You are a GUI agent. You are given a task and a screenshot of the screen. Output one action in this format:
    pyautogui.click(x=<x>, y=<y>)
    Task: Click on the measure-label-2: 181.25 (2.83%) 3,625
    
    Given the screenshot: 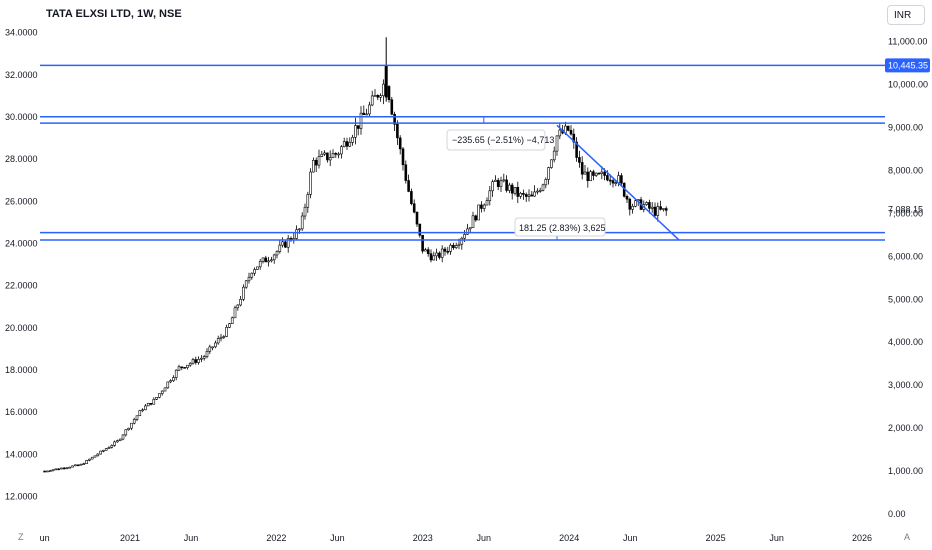 What is the action you would take?
    pyautogui.click(x=562, y=228)
    